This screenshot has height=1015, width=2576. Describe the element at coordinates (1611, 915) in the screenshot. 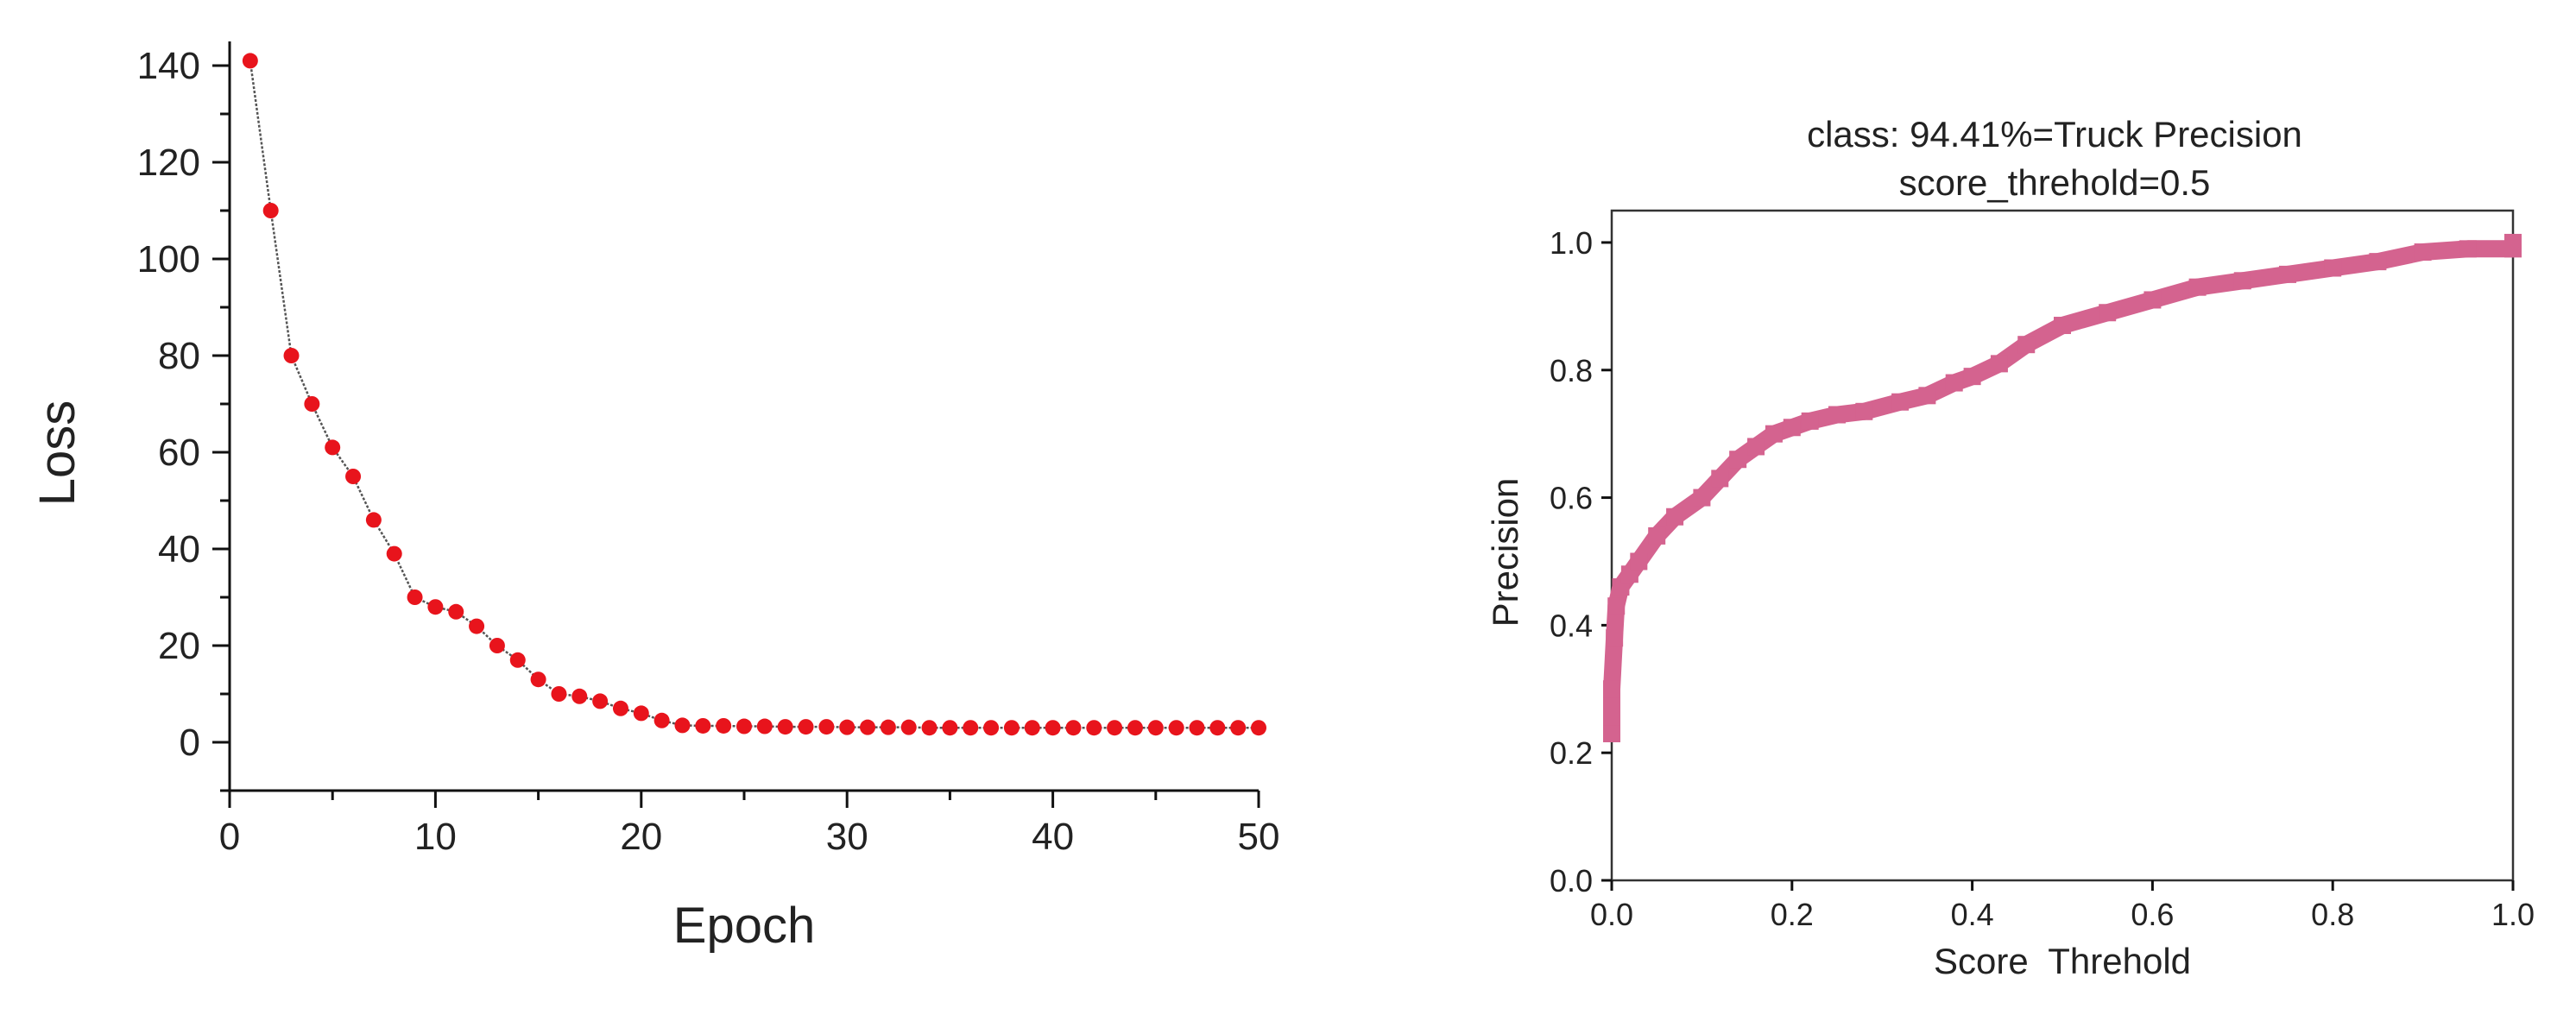

I see `precision-x-tick-label: 0.0` at that location.